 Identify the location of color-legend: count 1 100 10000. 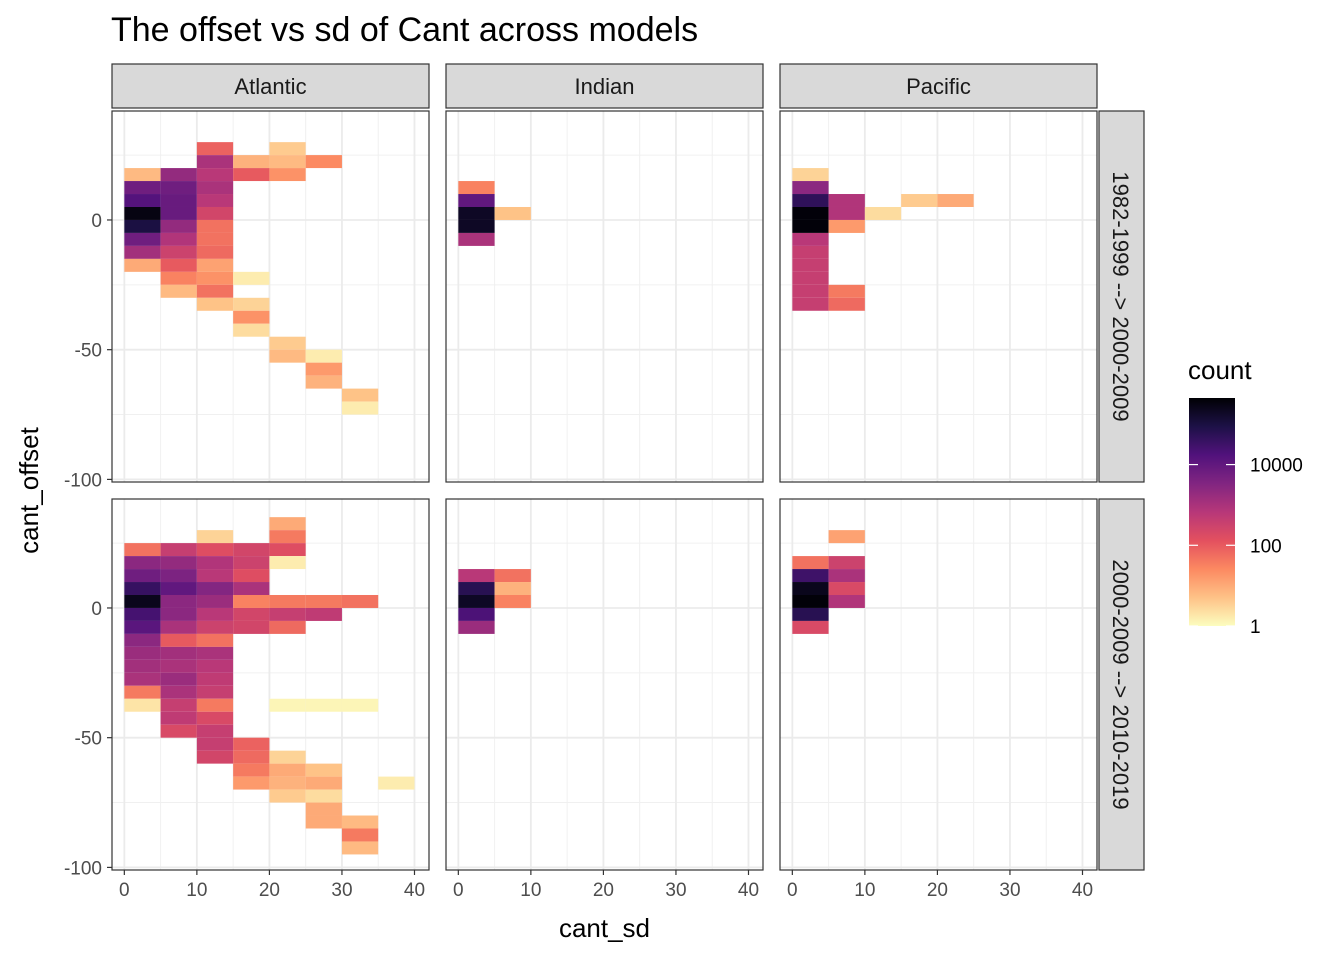
(1245, 496).